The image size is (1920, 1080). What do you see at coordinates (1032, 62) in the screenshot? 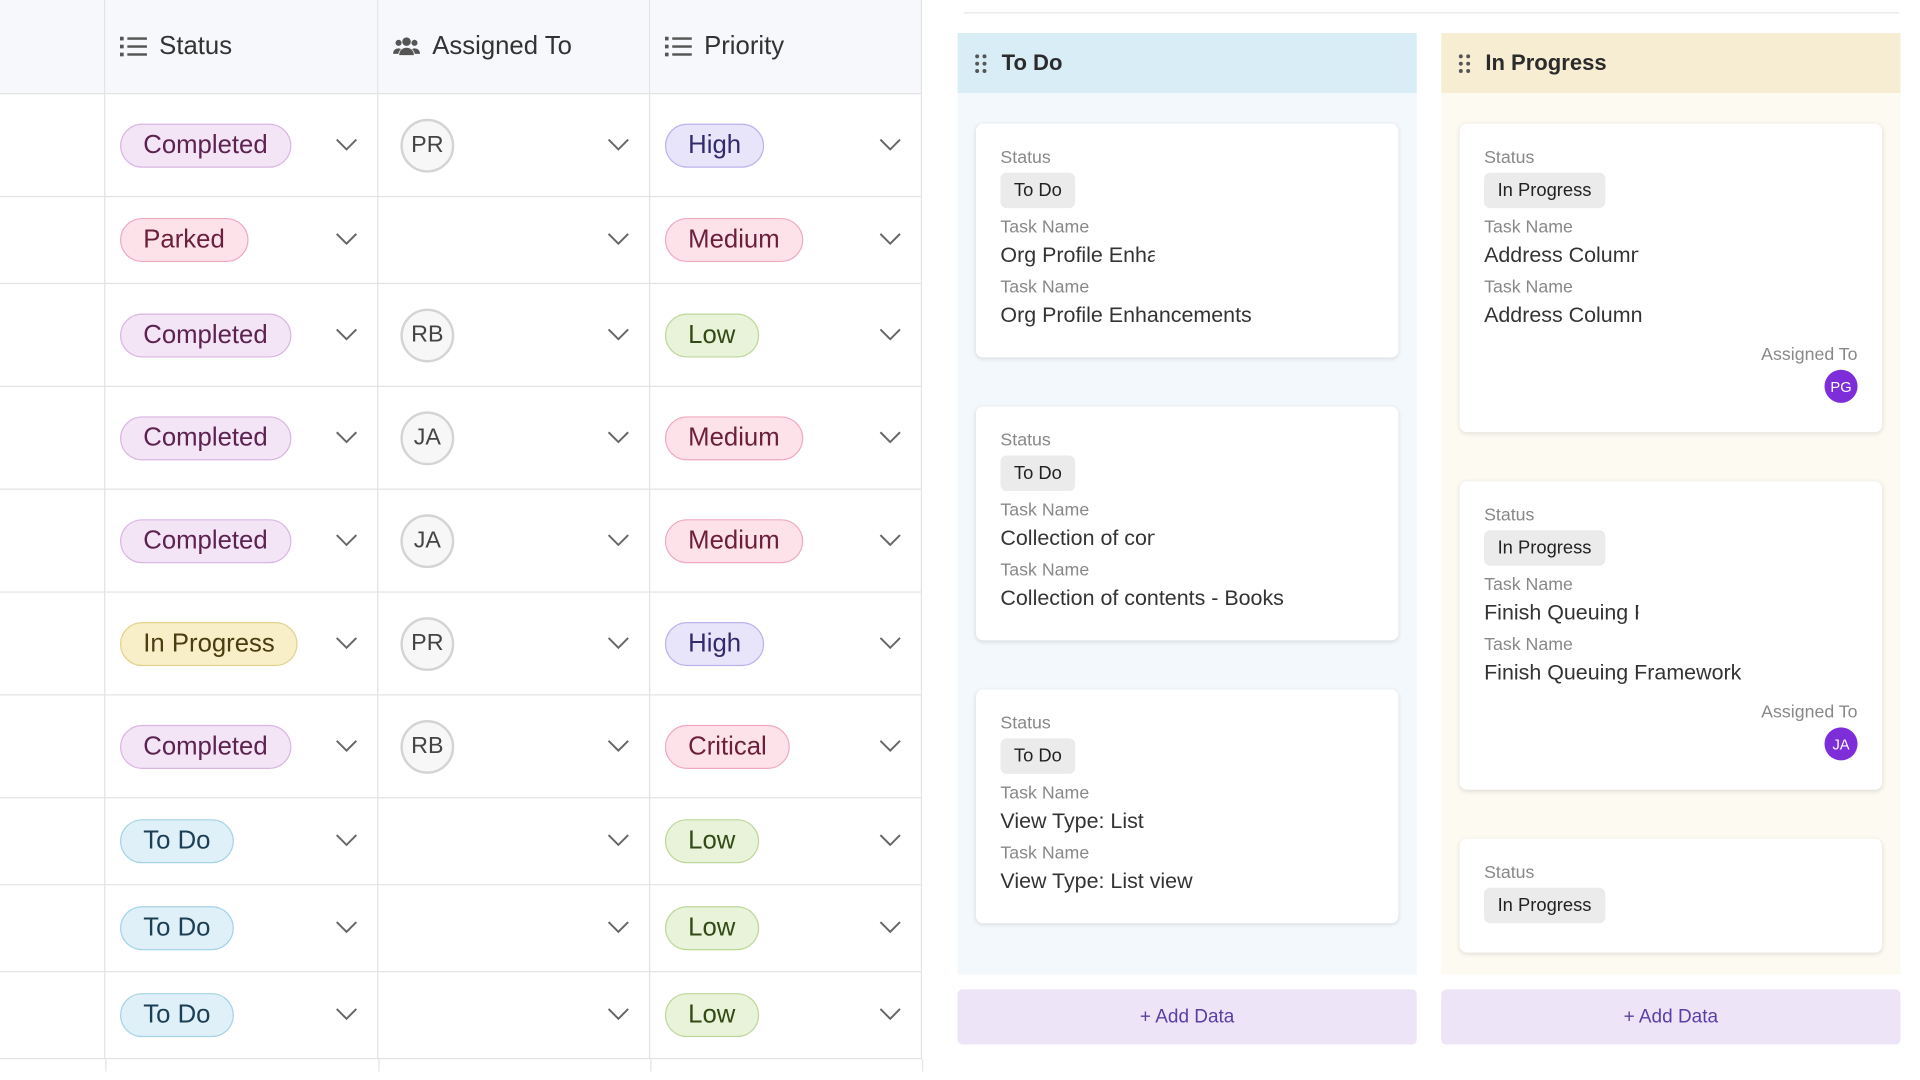
I see `column-title: To Do` at bounding box center [1032, 62].